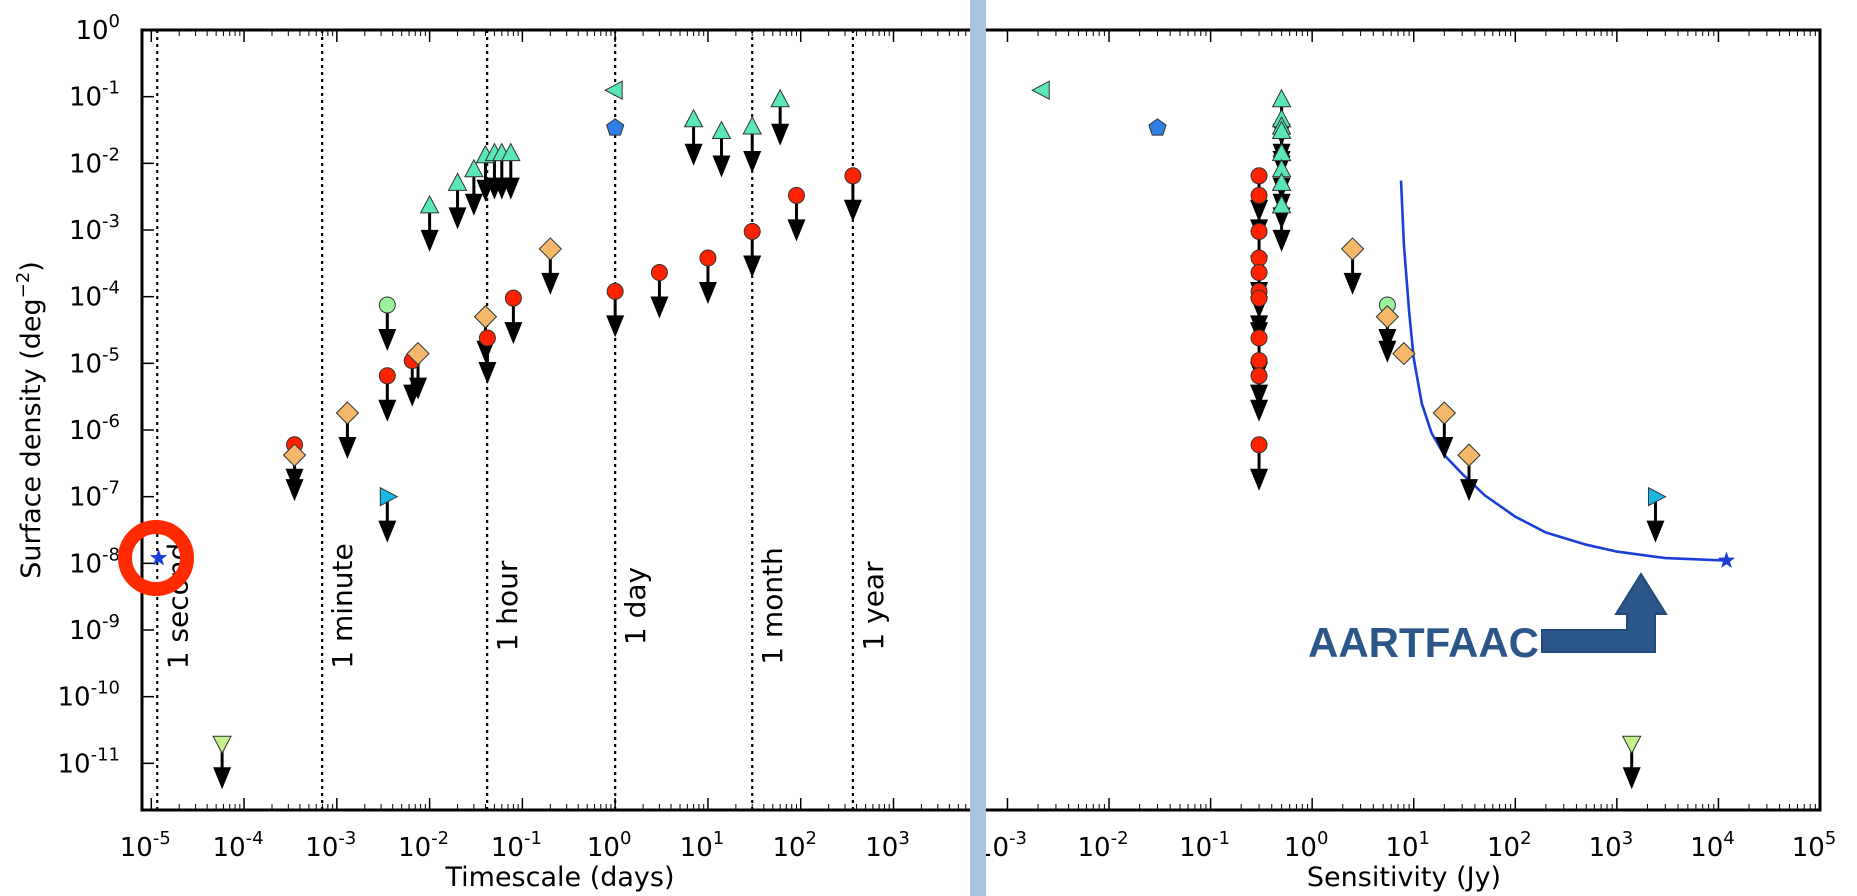  What do you see at coordinates (978, 448) in the screenshot?
I see `panel-divider` at bounding box center [978, 448].